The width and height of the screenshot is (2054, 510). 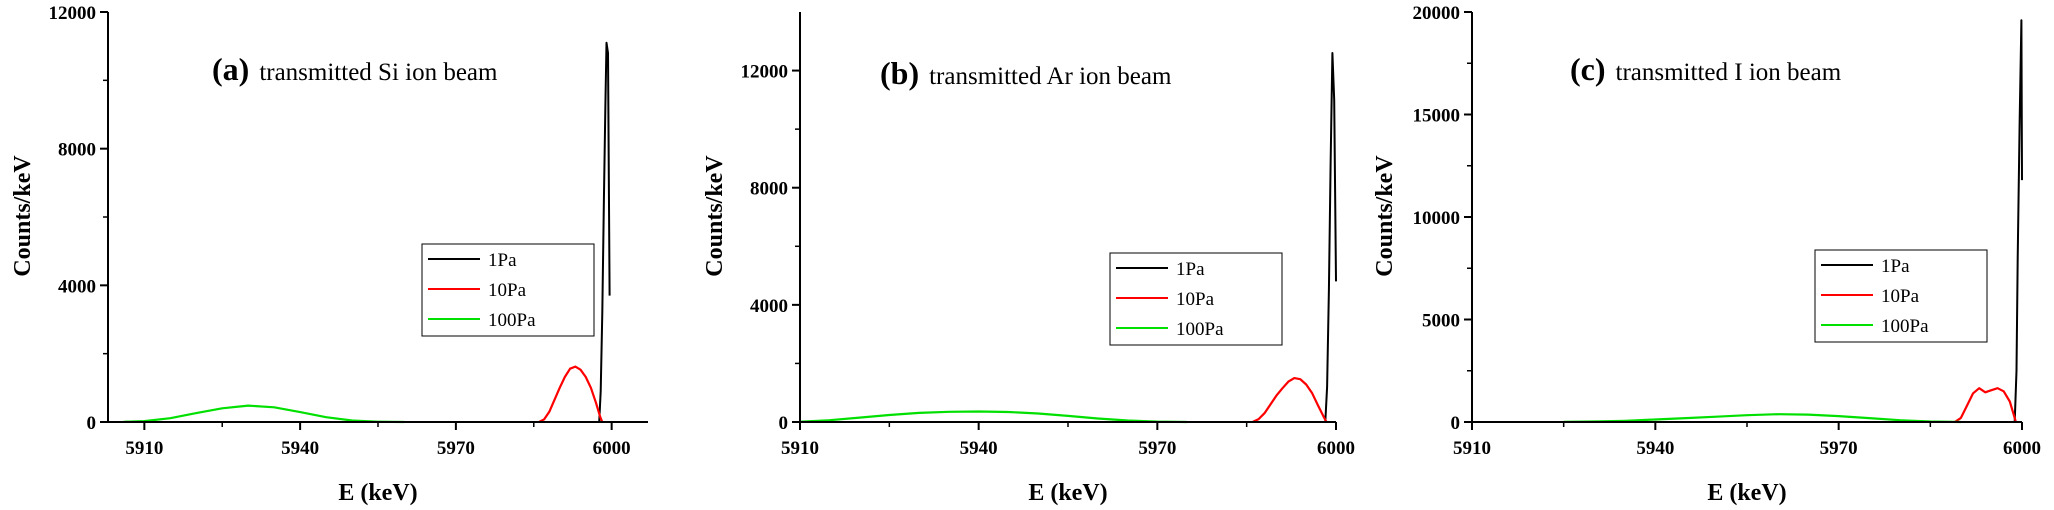 I want to click on y-tick-label: 20000, so click(x=1437, y=13).